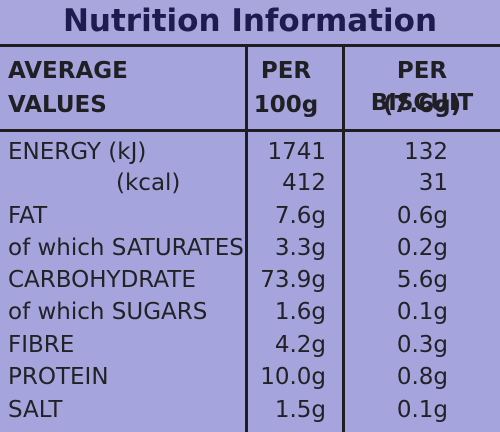 The image size is (500, 432). Describe the element at coordinates (293, 377) in the screenshot. I see `per-100g-value: 10.0g` at that location.